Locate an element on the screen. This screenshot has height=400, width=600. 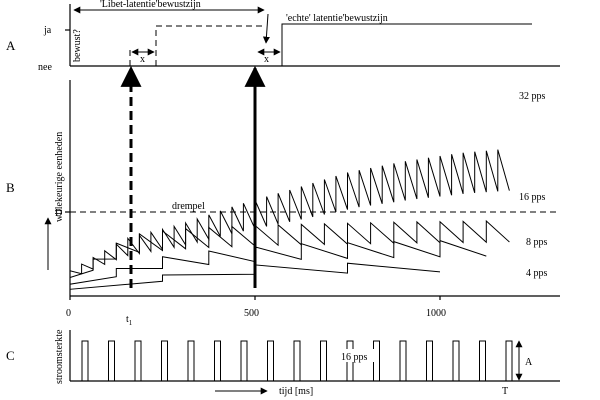
pulse-rate-label: 16 pps is located at coordinates (354, 357).